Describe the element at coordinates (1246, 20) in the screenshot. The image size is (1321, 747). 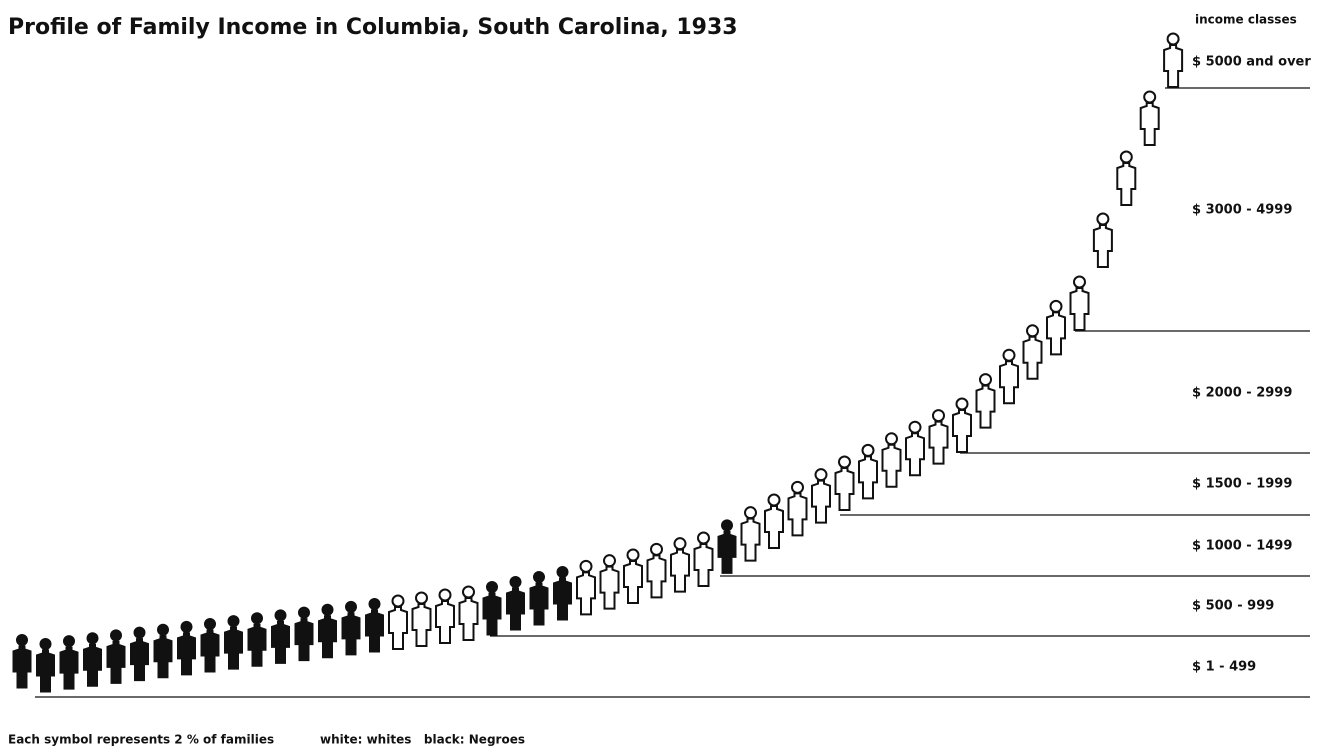
I see `bands-title: income classes` at that location.